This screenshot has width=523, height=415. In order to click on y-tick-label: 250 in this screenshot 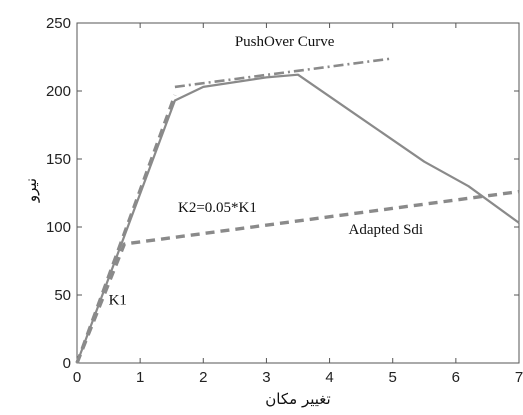, I will do `click(58, 23)`.